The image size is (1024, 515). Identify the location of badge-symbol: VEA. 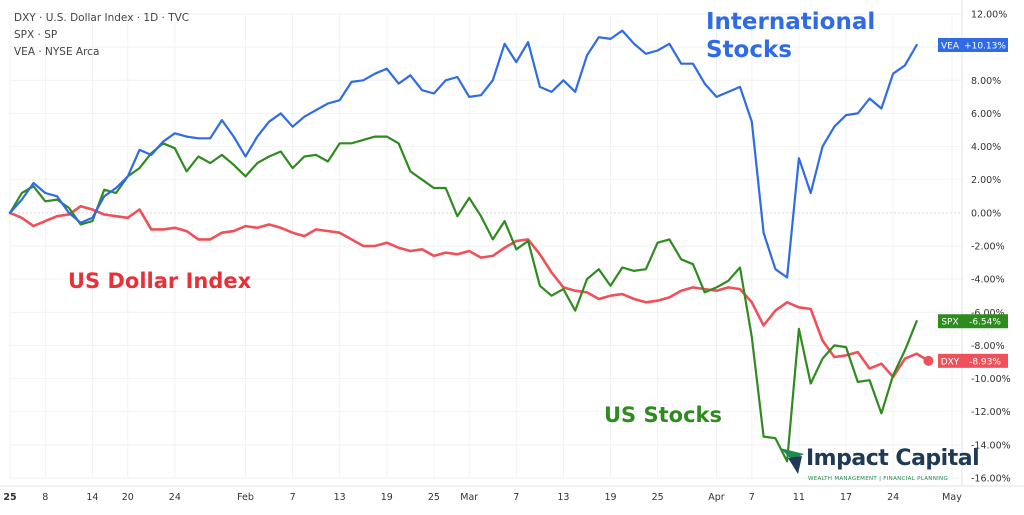
(950, 46).